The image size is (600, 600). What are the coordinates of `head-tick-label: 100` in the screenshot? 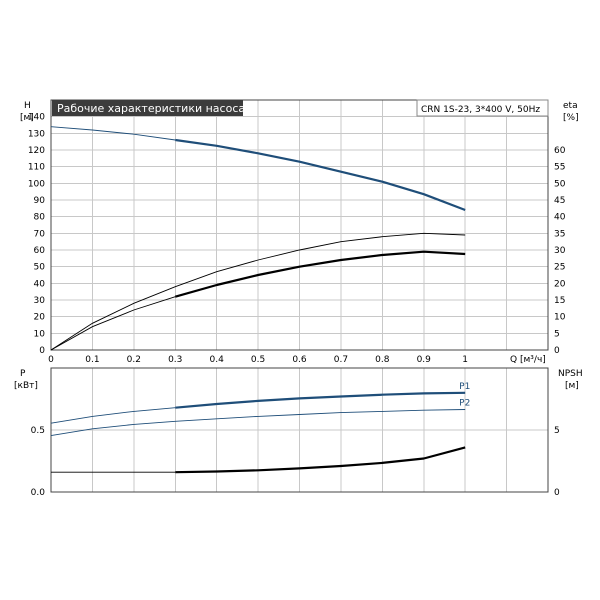 It's located at (36, 184).